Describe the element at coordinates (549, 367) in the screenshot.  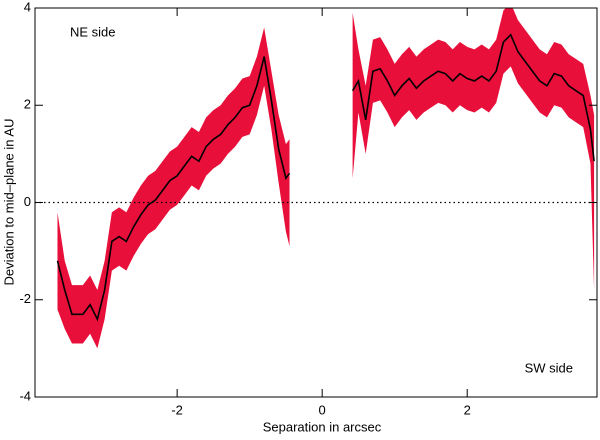
I see `annotation: SW side` at that location.